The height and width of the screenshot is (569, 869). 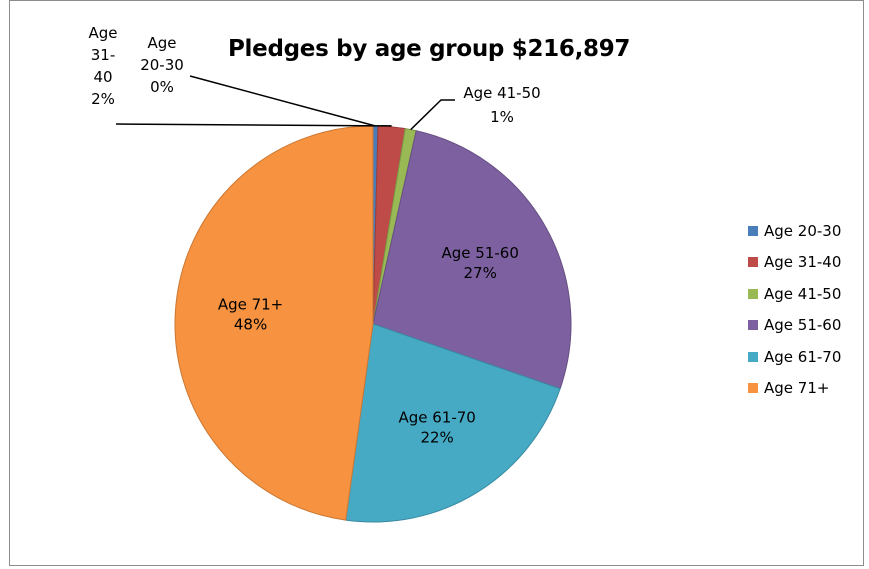 What do you see at coordinates (803, 325) in the screenshot?
I see `legend-label: Age 51-60` at bounding box center [803, 325].